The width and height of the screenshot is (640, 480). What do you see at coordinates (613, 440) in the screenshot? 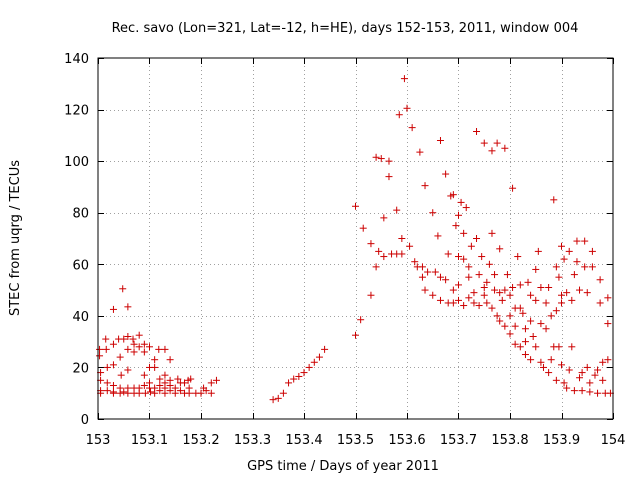
I see `x-tick-label: 154` at bounding box center [613, 440].